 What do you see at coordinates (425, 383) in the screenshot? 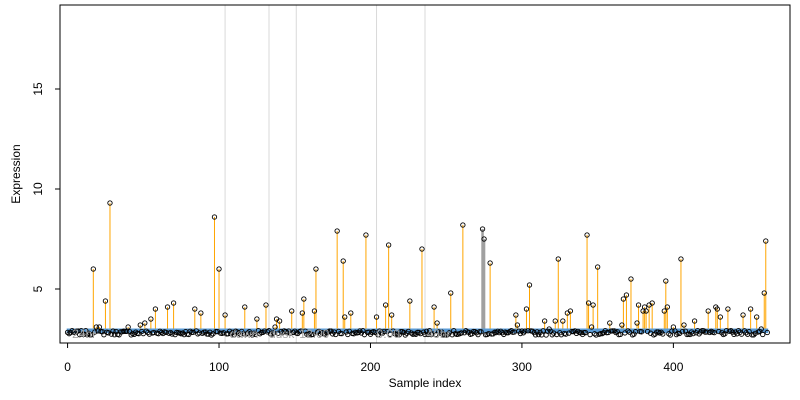
I see `x-axis-label: Sample index` at bounding box center [425, 383].